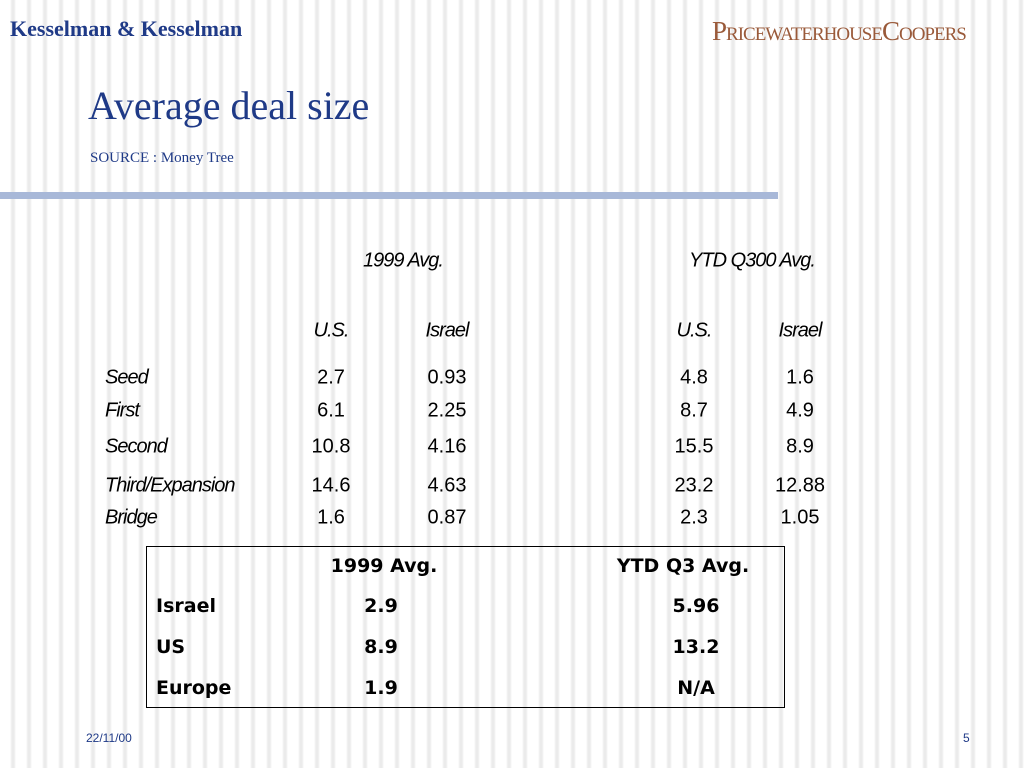  Describe the element at coordinates (800, 485) in the screenshot. I see `cell: 12.88` at that location.